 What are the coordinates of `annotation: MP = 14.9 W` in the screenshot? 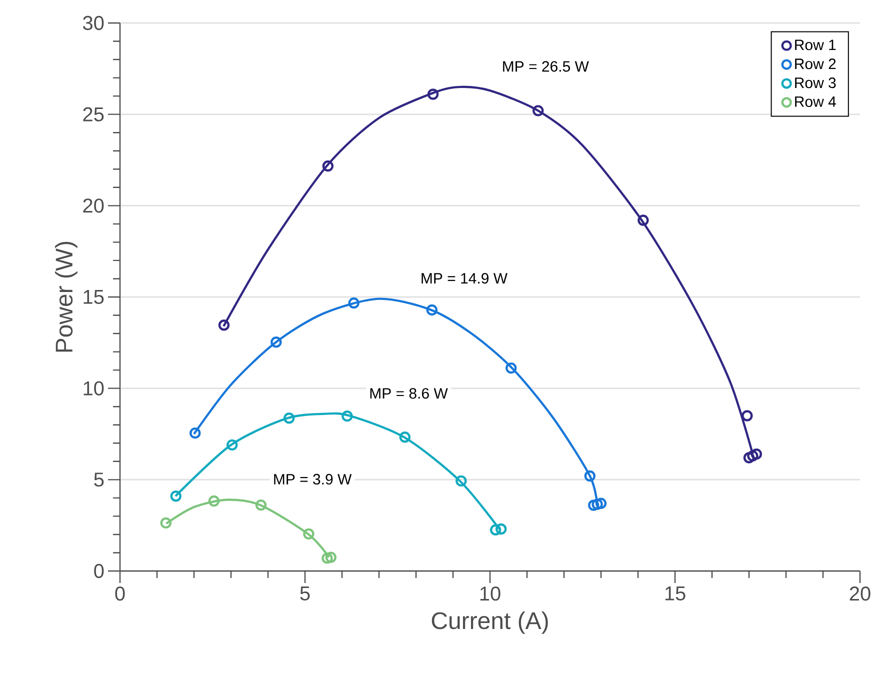 It's located at (465, 278).